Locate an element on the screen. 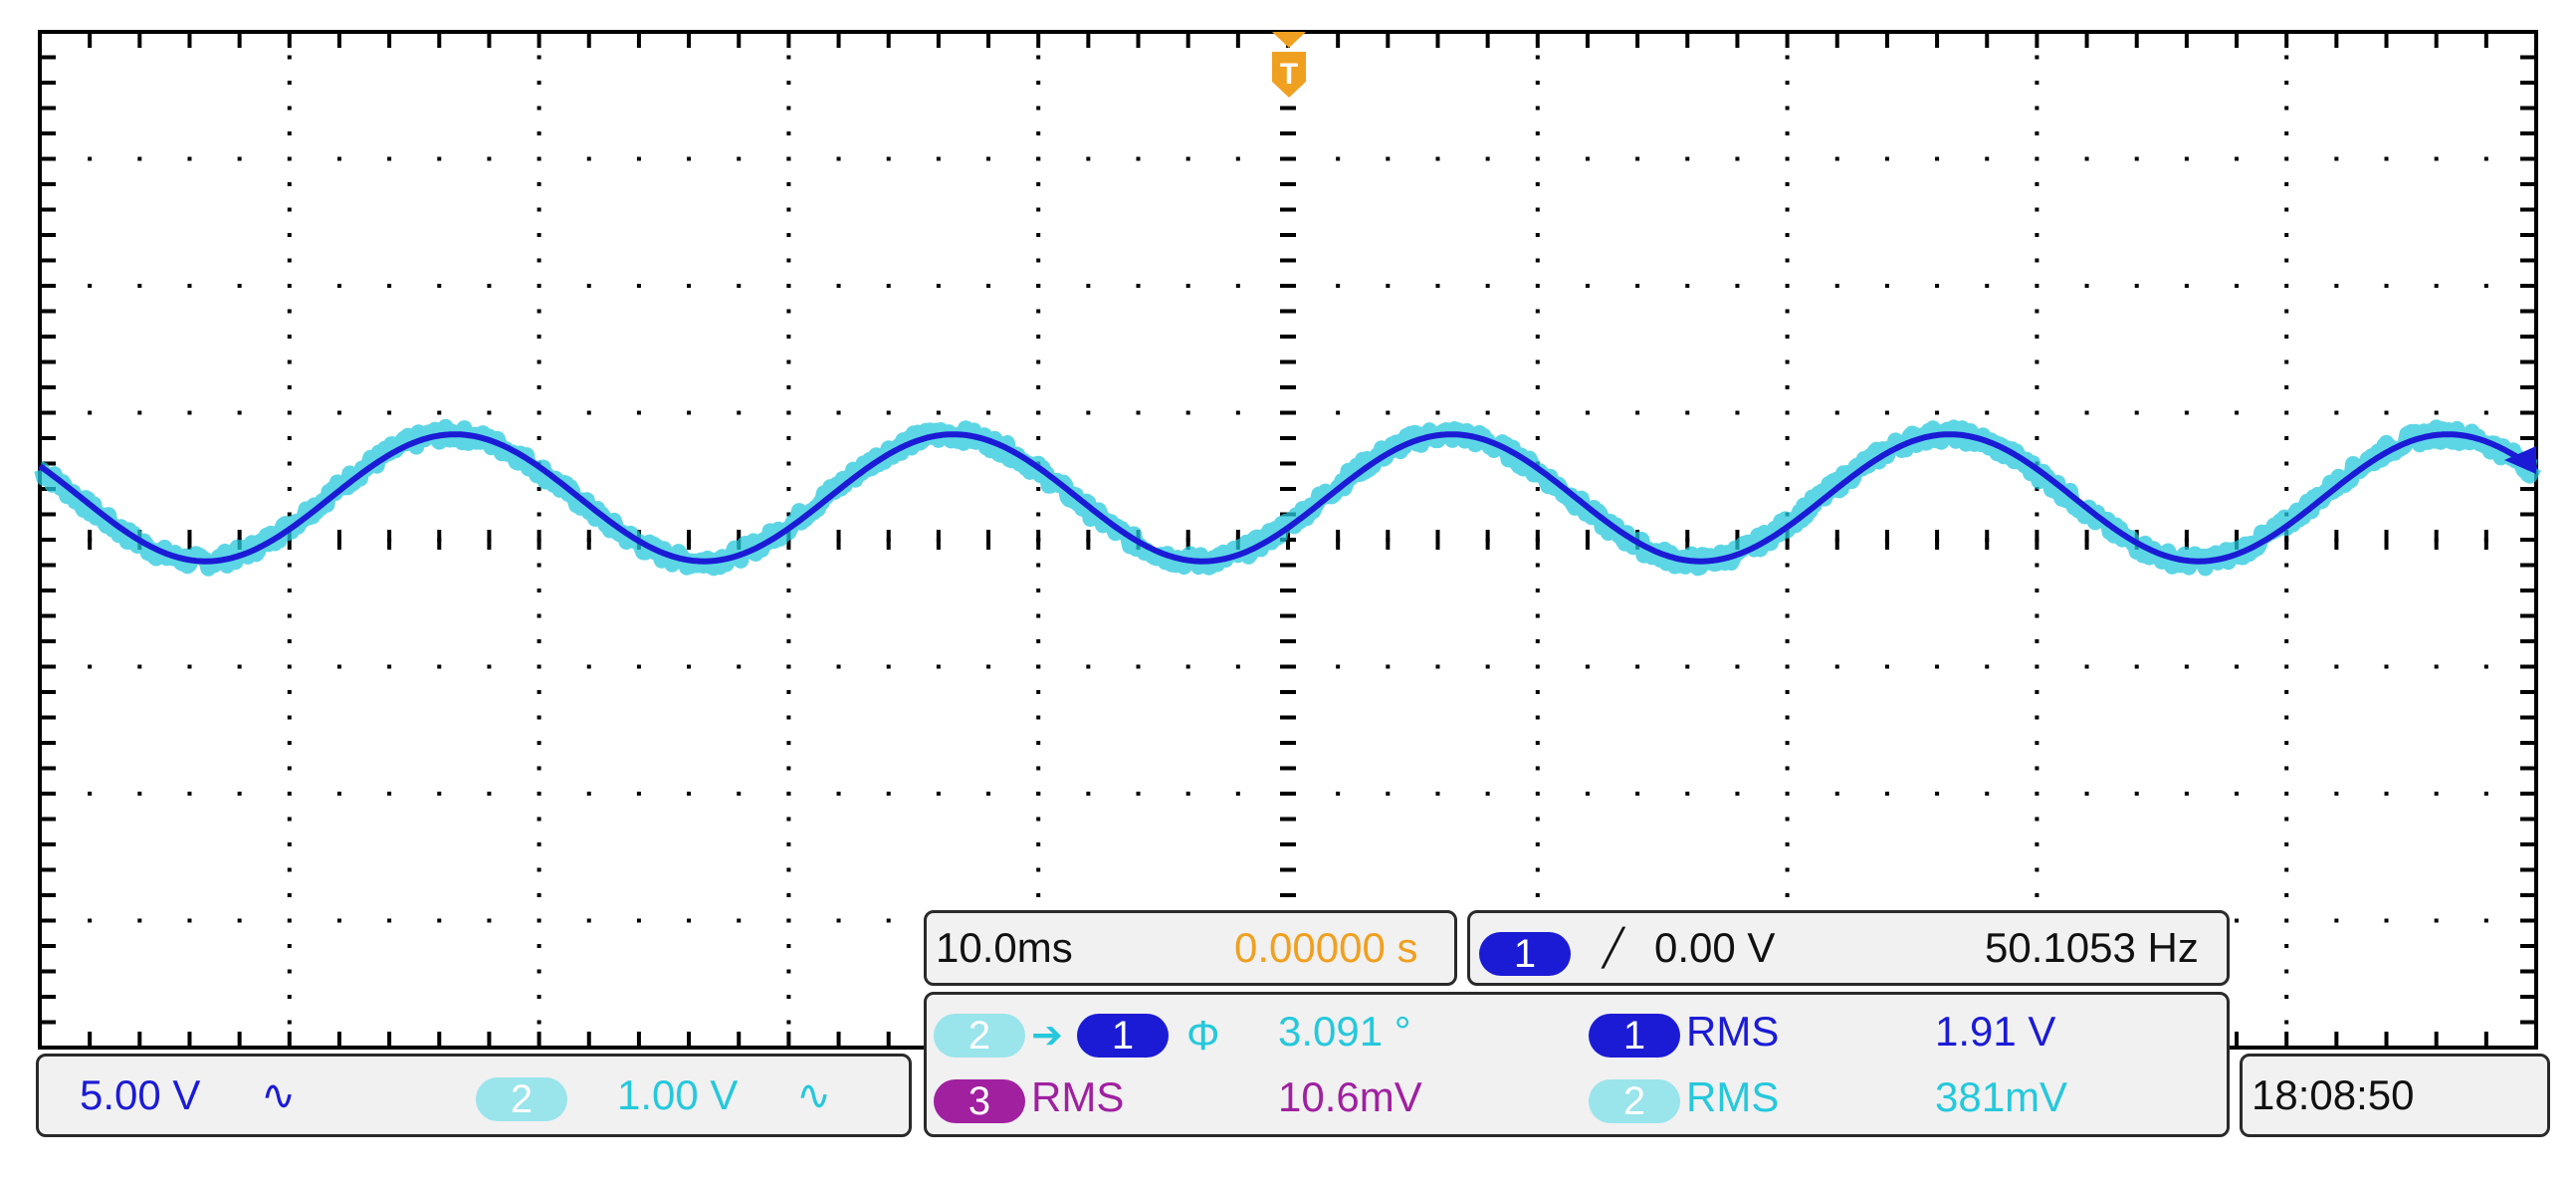  clock-panel is located at coordinates (2395, 1095).